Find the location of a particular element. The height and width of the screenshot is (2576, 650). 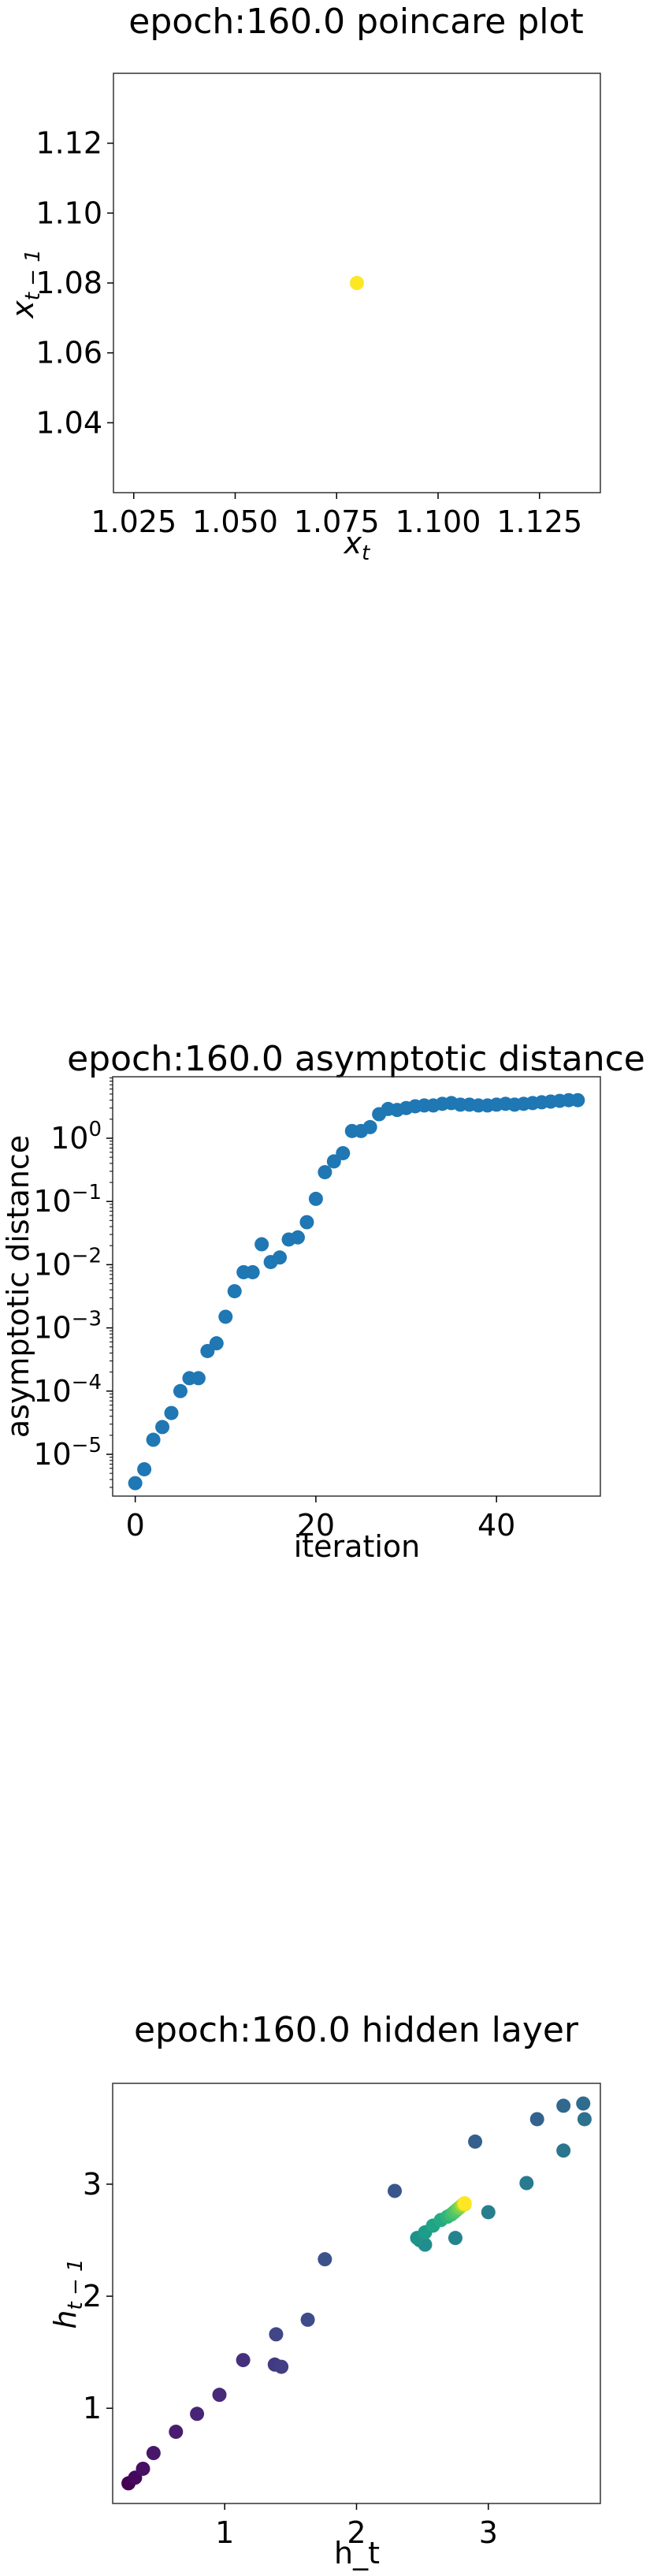

asymptotic-x-axis-label: iteration is located at coordinates (357, 1546).